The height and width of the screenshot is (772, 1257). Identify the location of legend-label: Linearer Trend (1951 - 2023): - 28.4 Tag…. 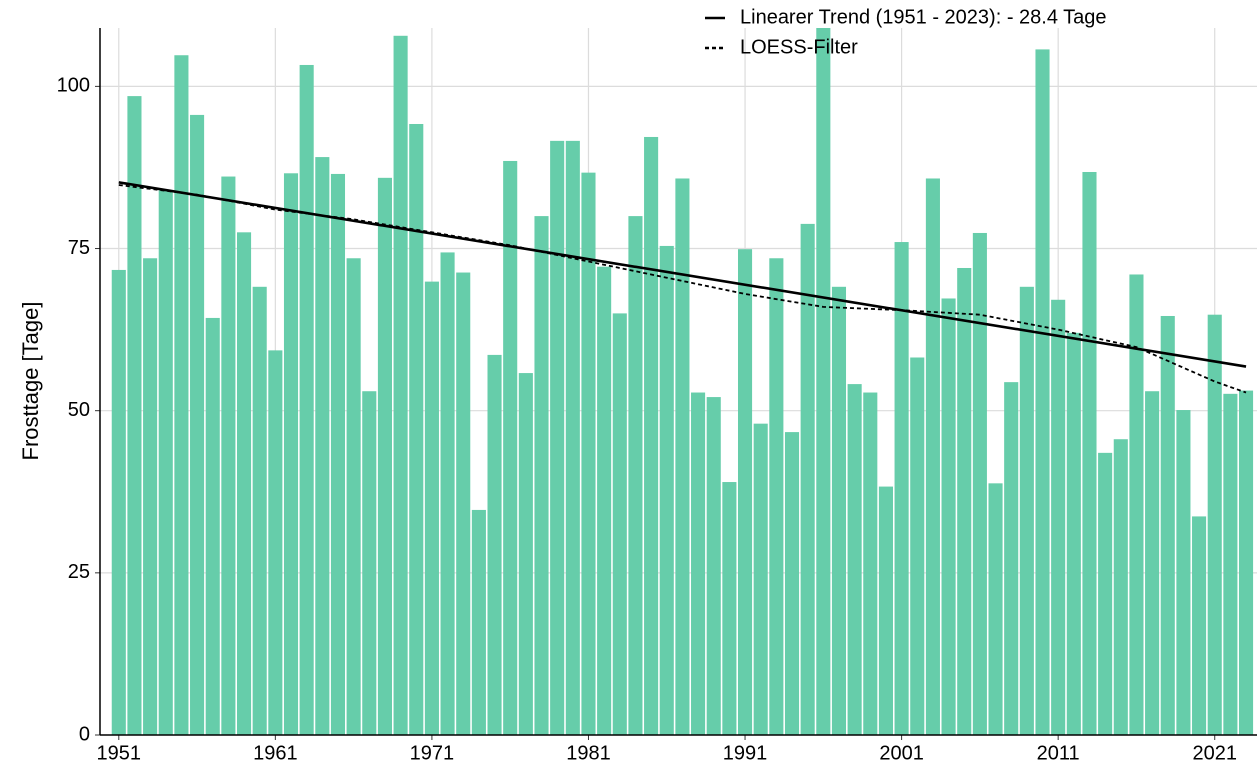
(923, 17).